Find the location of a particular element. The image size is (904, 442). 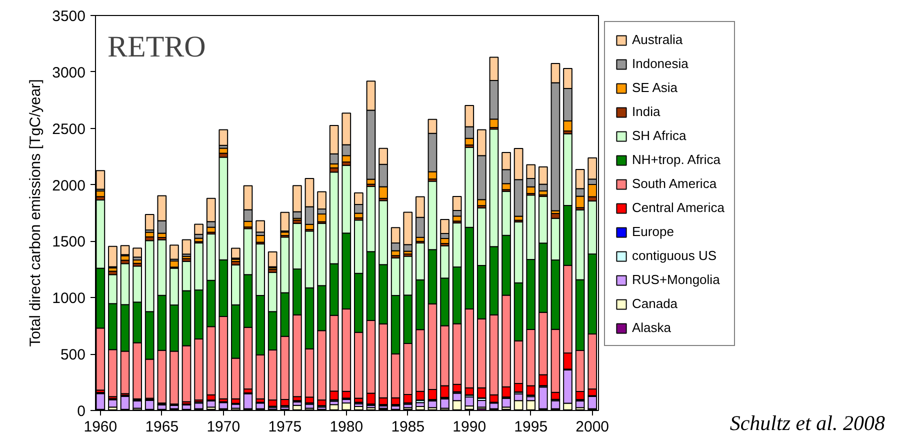

text: Schultz et al. 2008 is located at coordinates (807, 423).